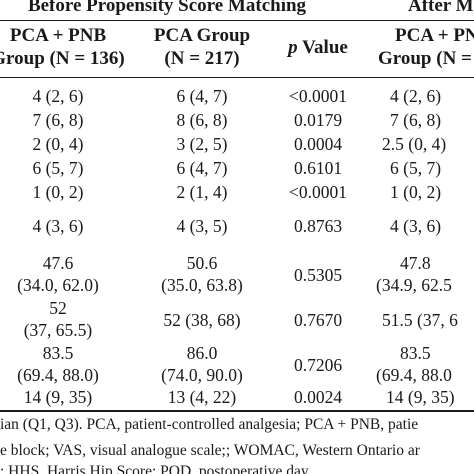  Describe the element at coordinates (318, 144) in the screenshot. I see `row3-p: 0.0004` at that location.